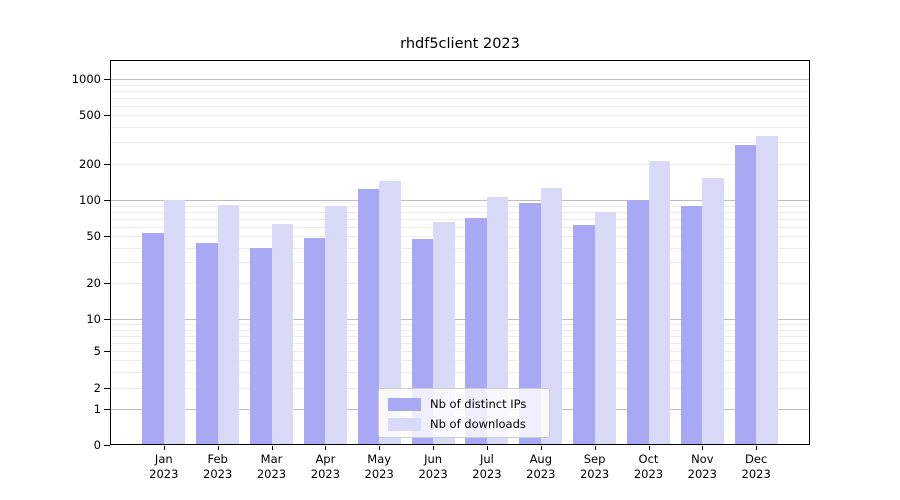 This screenshot has height=500, width=900. I want to click on legend-label-distinct-ips: Nb of distinct IPs, so click(478, 404).